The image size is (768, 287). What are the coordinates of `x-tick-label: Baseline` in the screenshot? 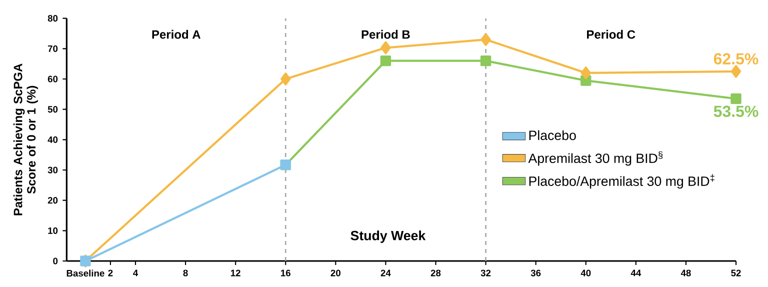 It's located at (85, 273).